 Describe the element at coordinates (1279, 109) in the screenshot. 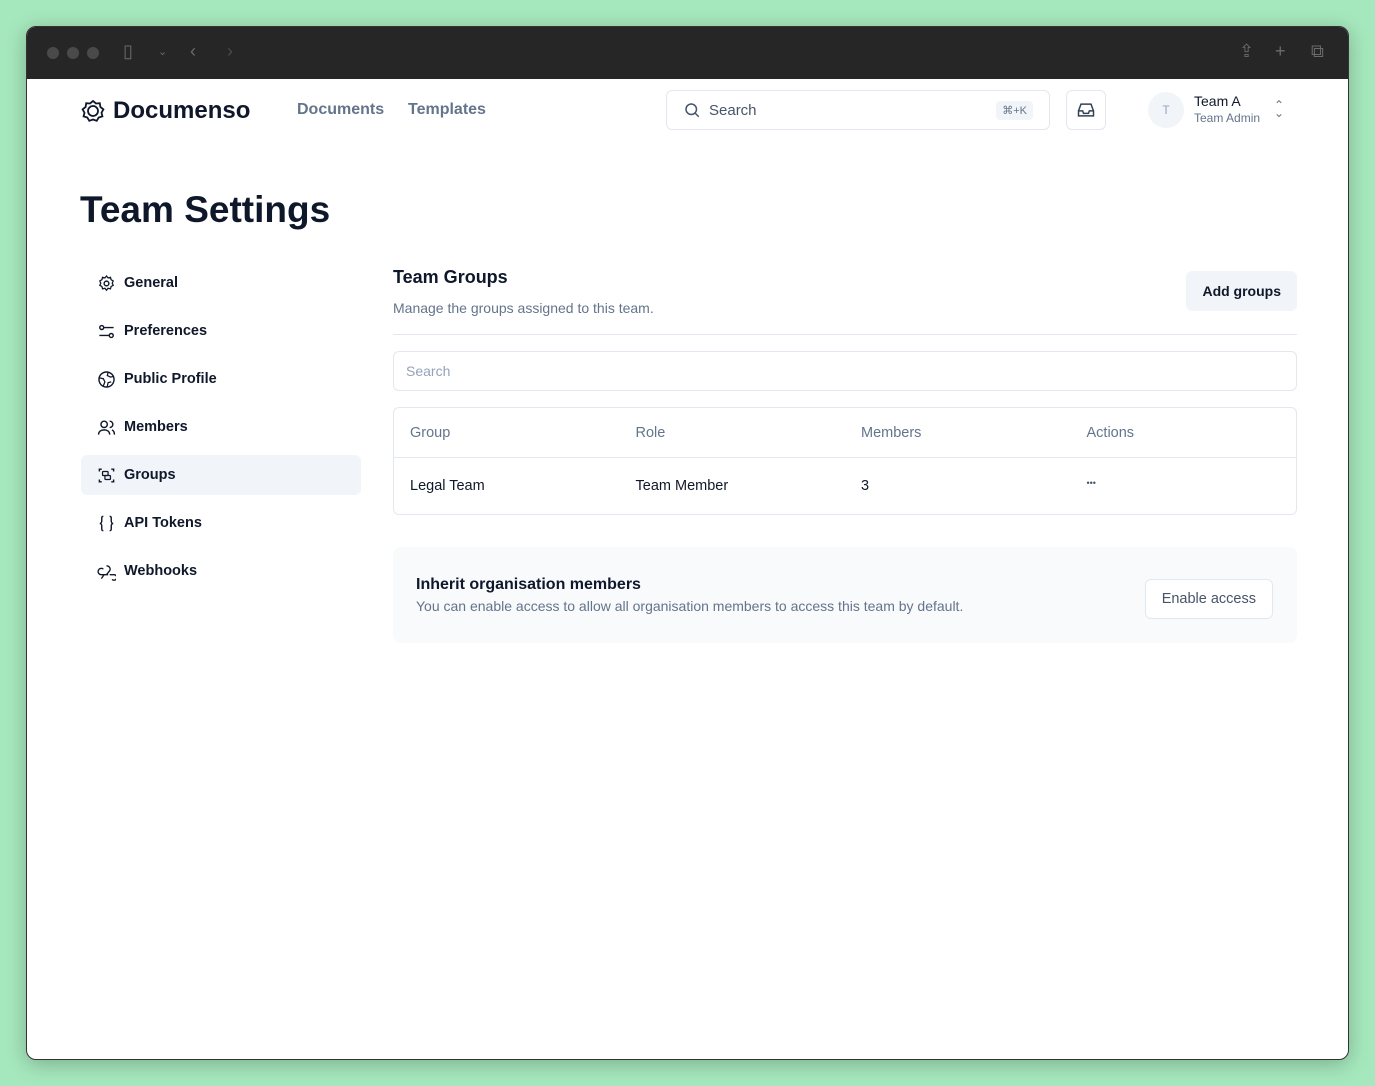

I see `chevron-up-down-icon: ⌃ ⌄` at that location.